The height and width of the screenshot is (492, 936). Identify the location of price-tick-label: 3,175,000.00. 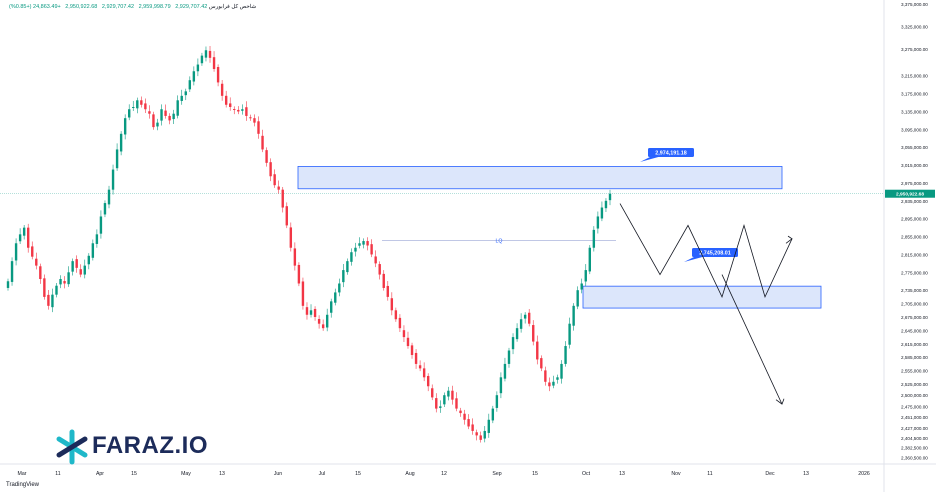
(914, 94).